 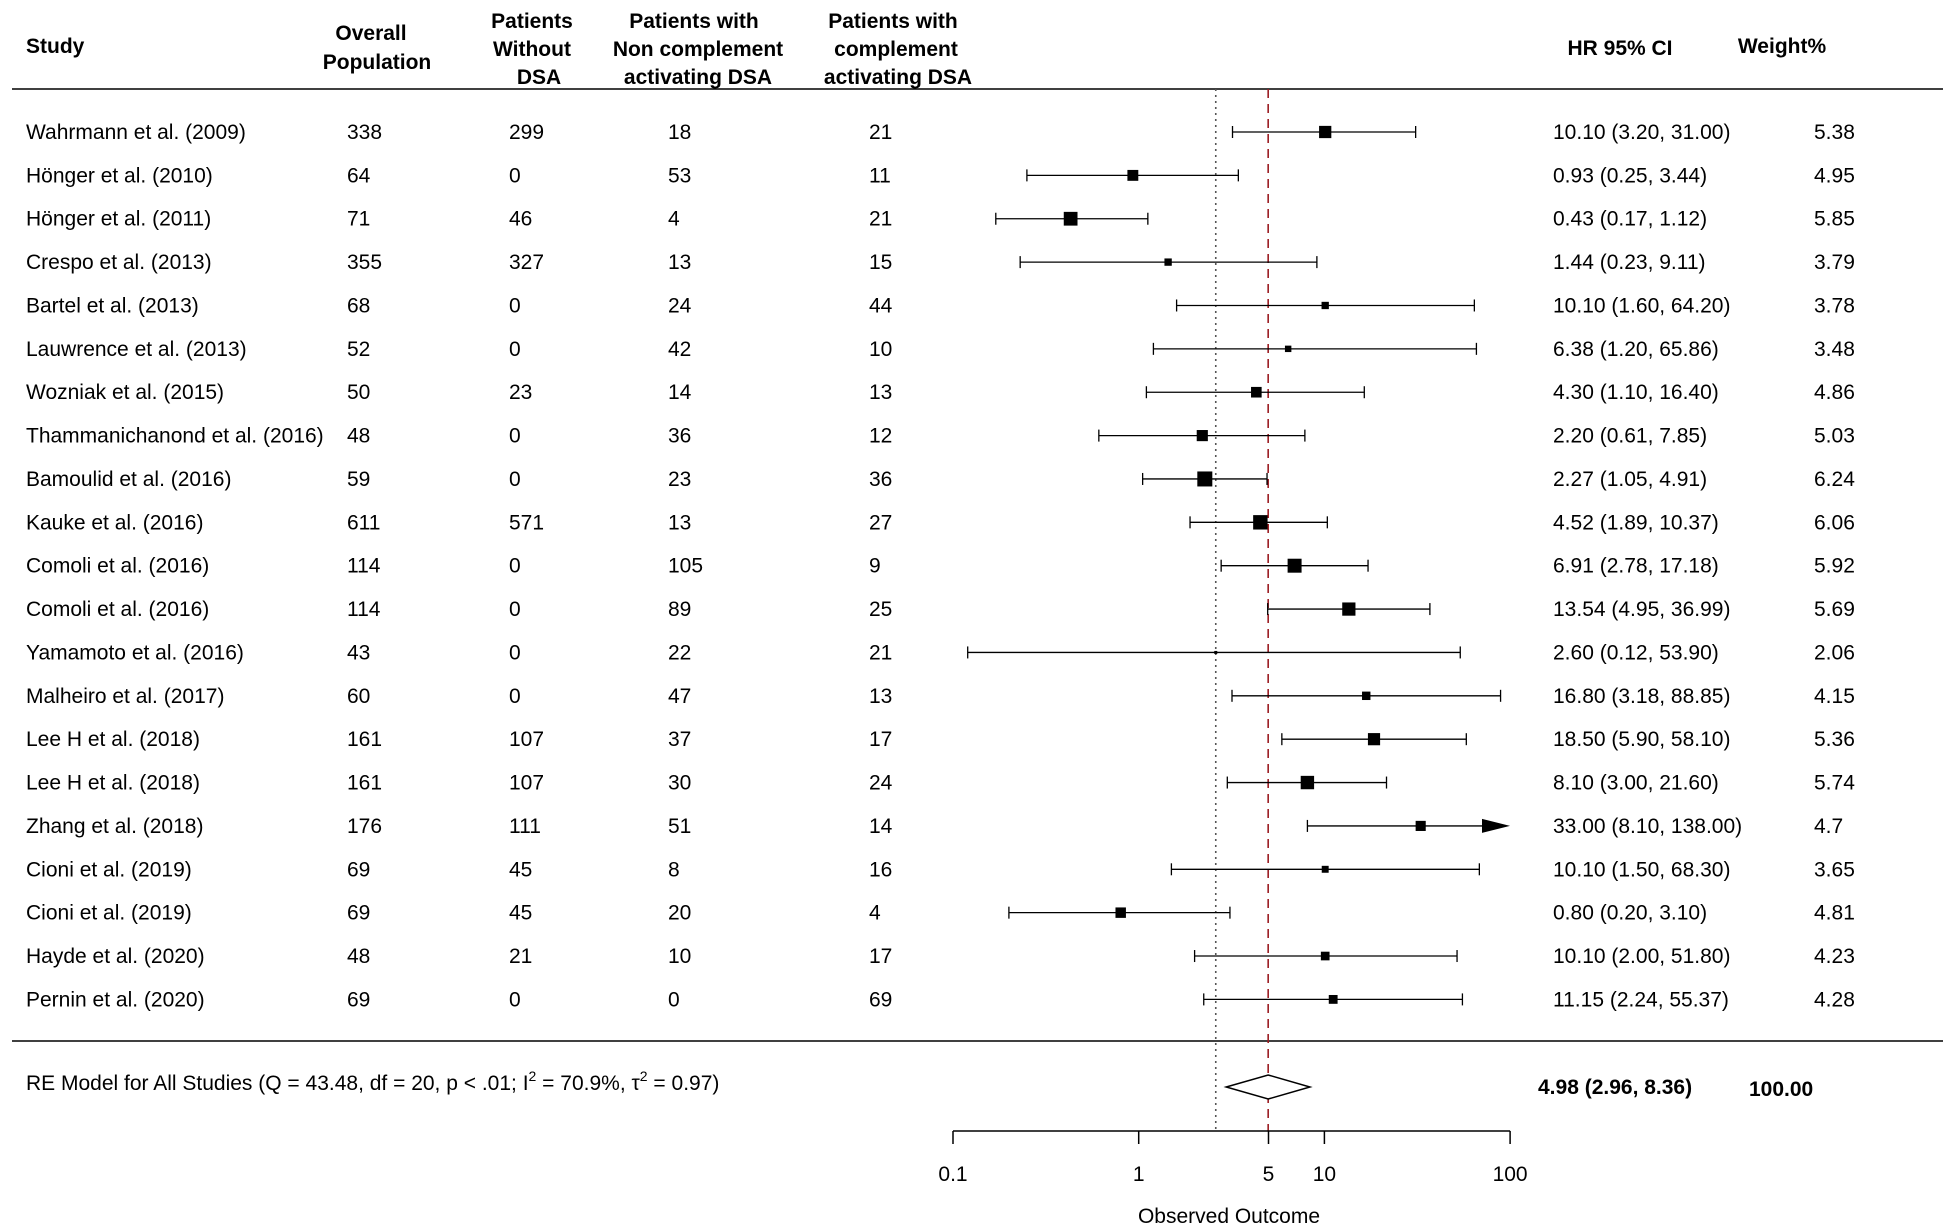 What do you see at coordinates (125, 392) in the screenshot?
I see `study-name: Wozniak et al. (2015)` at bounding box center [125, 392].